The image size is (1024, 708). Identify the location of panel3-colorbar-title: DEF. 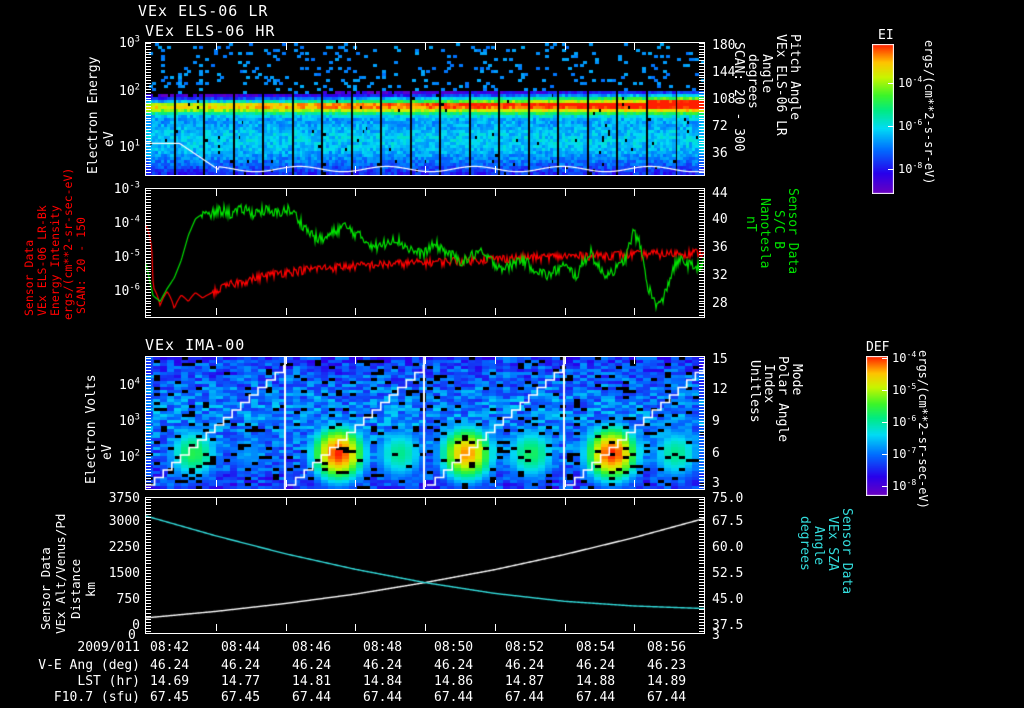
(878, 347).